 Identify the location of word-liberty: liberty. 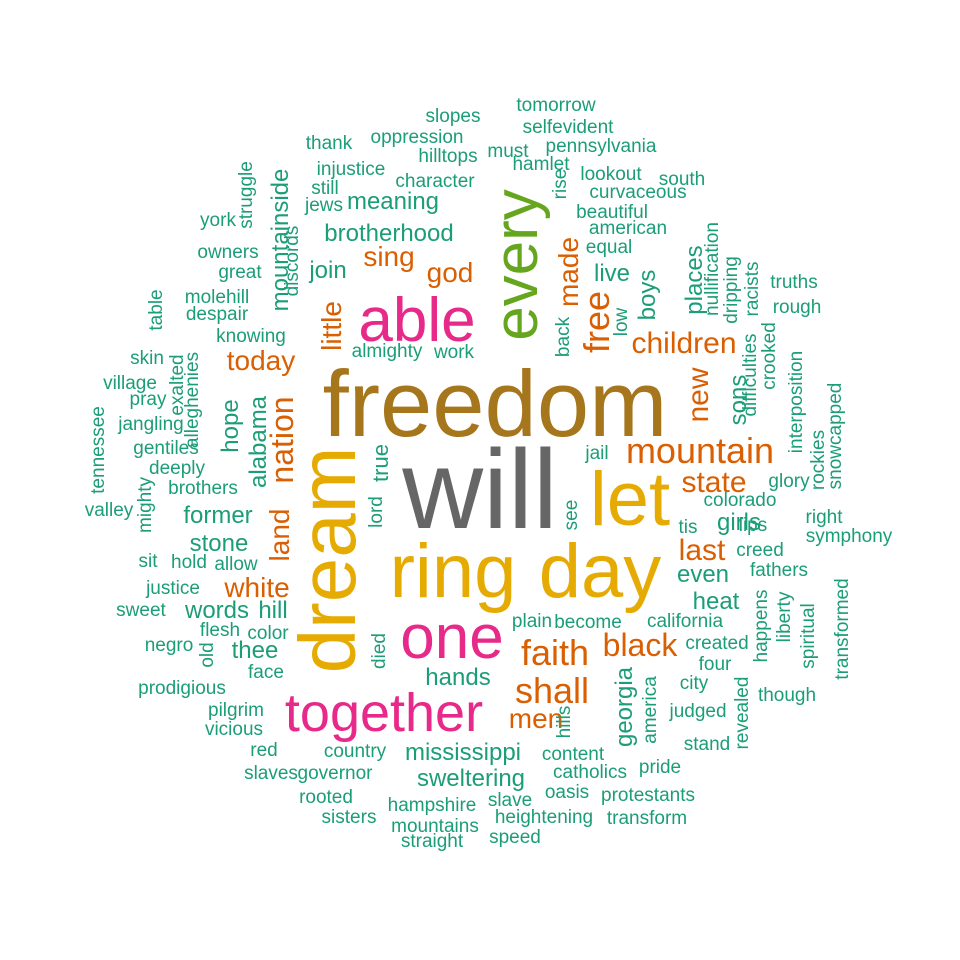
(784, 616).